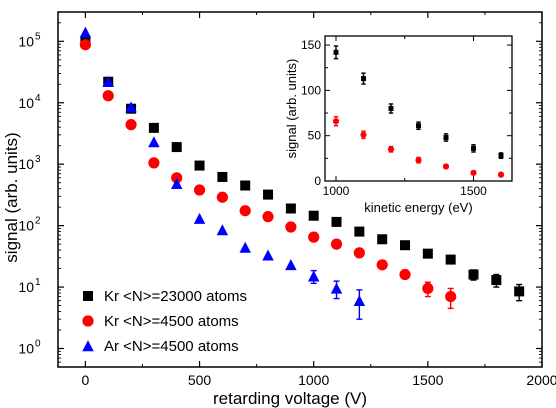  I want to click on y-tick-label-exponent: 5, so click(38, 36).